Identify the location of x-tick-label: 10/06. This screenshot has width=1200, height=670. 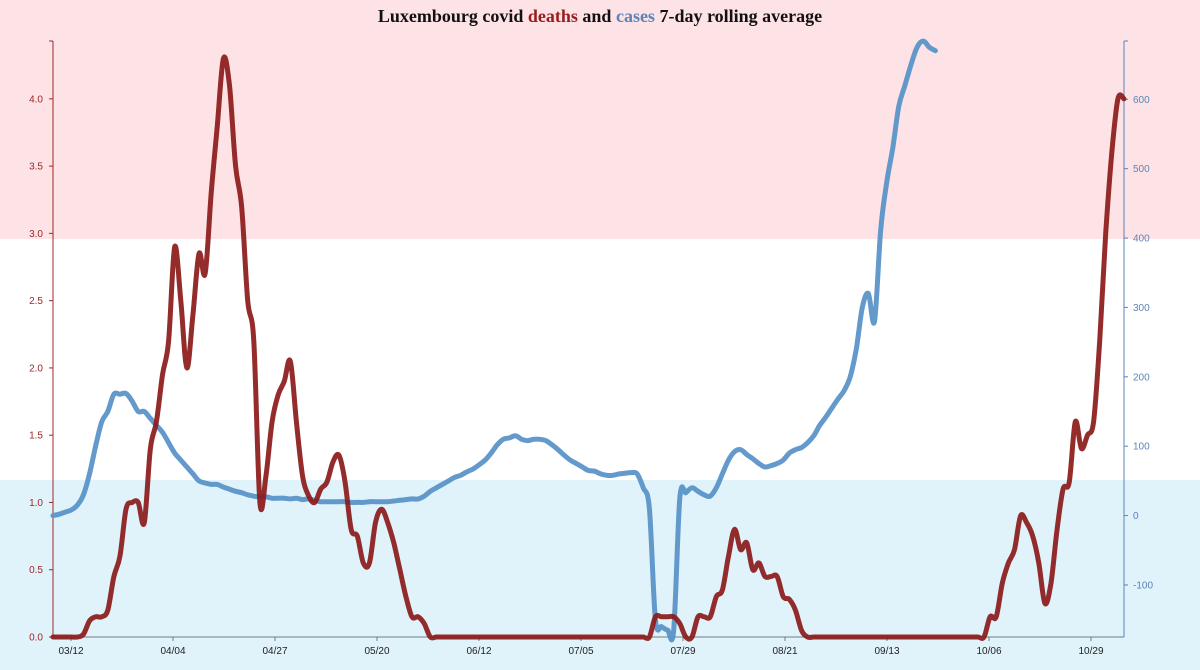
(988, 651).